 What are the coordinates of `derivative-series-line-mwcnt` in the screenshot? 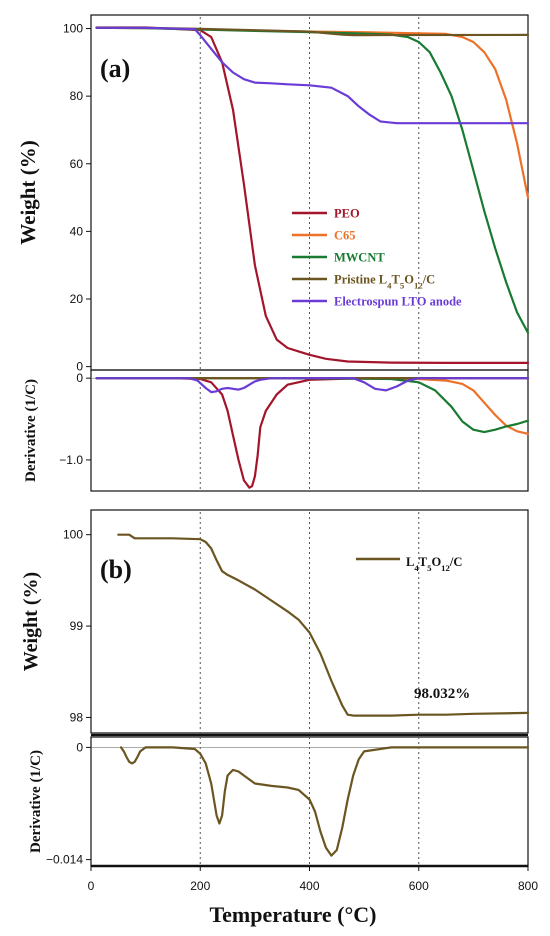 It's located at (312, 405).